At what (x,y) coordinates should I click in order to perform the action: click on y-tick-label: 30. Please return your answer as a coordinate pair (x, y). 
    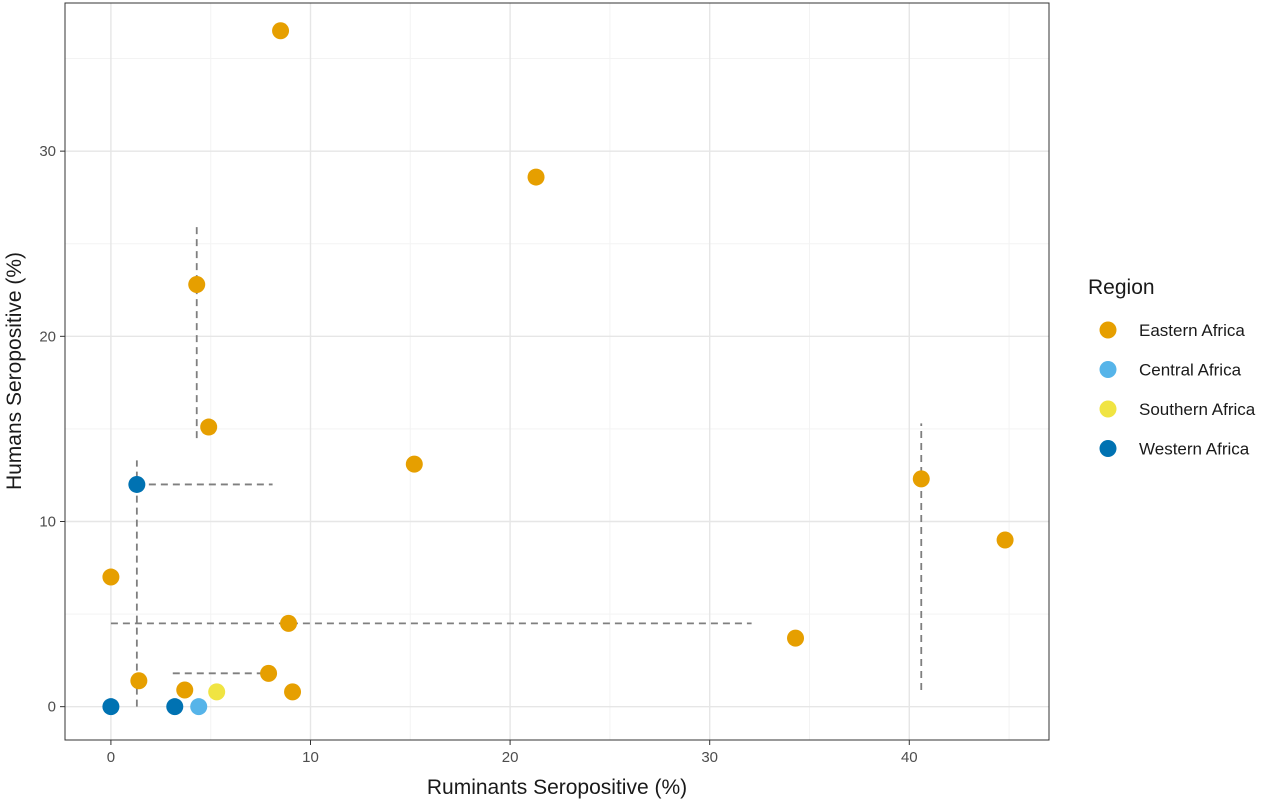
    Looking at the image, I should click on (47, 151).